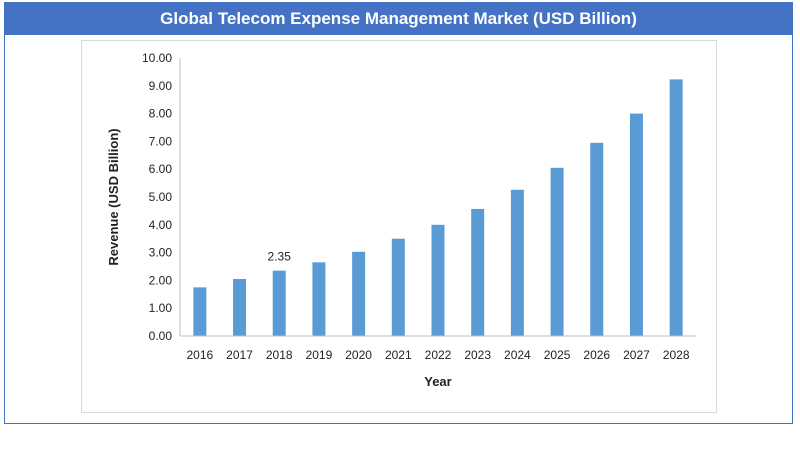 This screenshot has height=470, width=800. What do you see at coordinates (438, 280) in the screenshot?
I see `bar-2022` at bounding box center [438, 280].